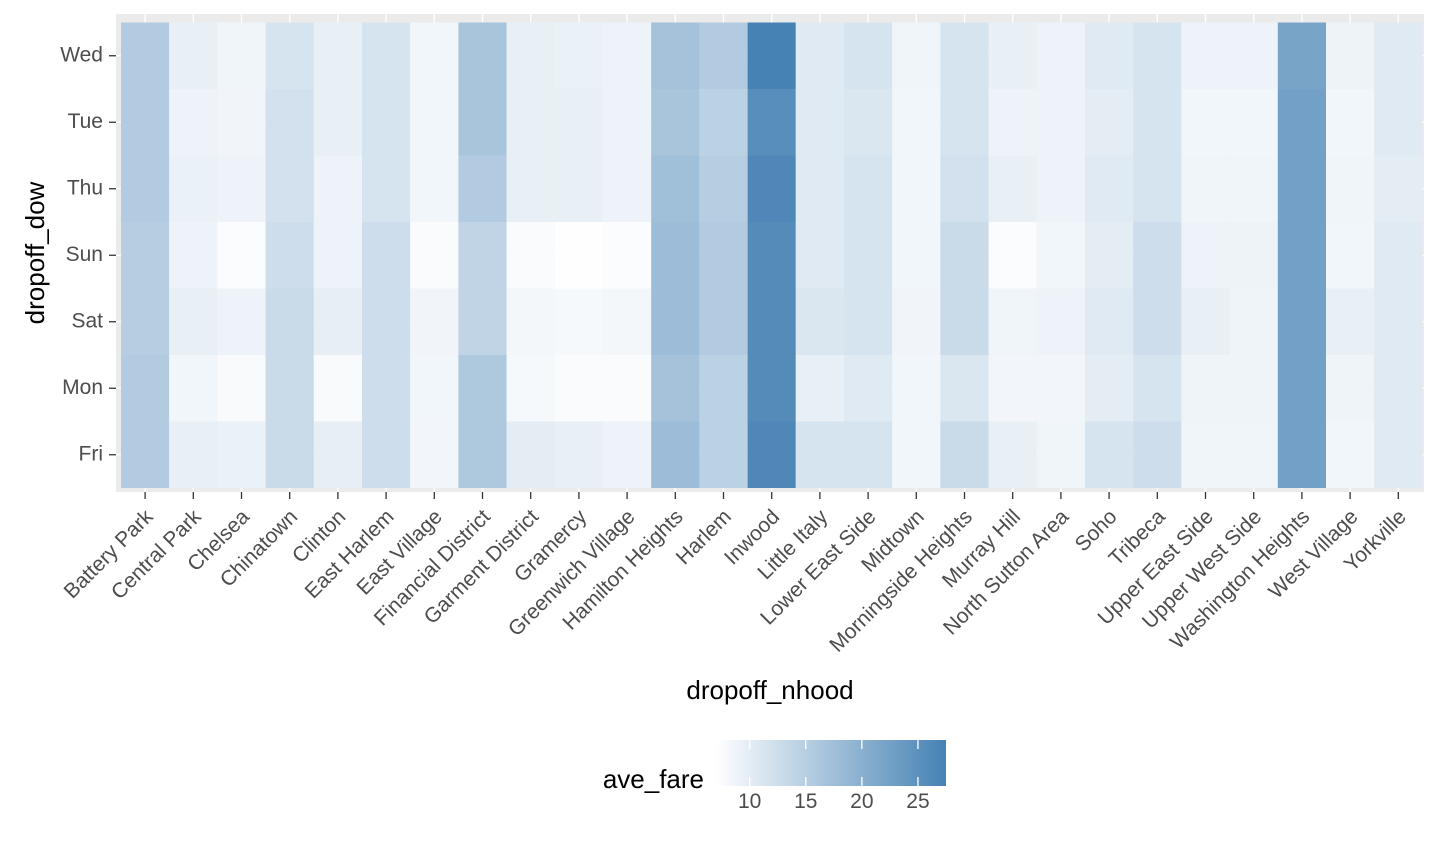  What do you see at coordinates (805, 801) in the screenshot?
I see `legend-tick-label: 15` at bounding box center [805, 801].